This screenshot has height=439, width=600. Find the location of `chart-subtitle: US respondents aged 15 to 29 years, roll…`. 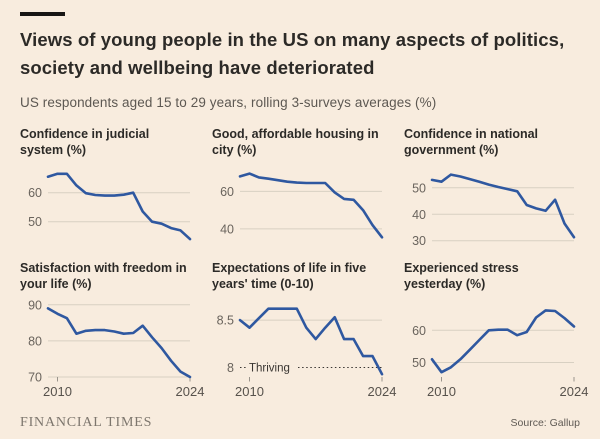

chart-subtitle: US respondents aged 15 to 29 years, roll… is located at coordinates (228, 102).